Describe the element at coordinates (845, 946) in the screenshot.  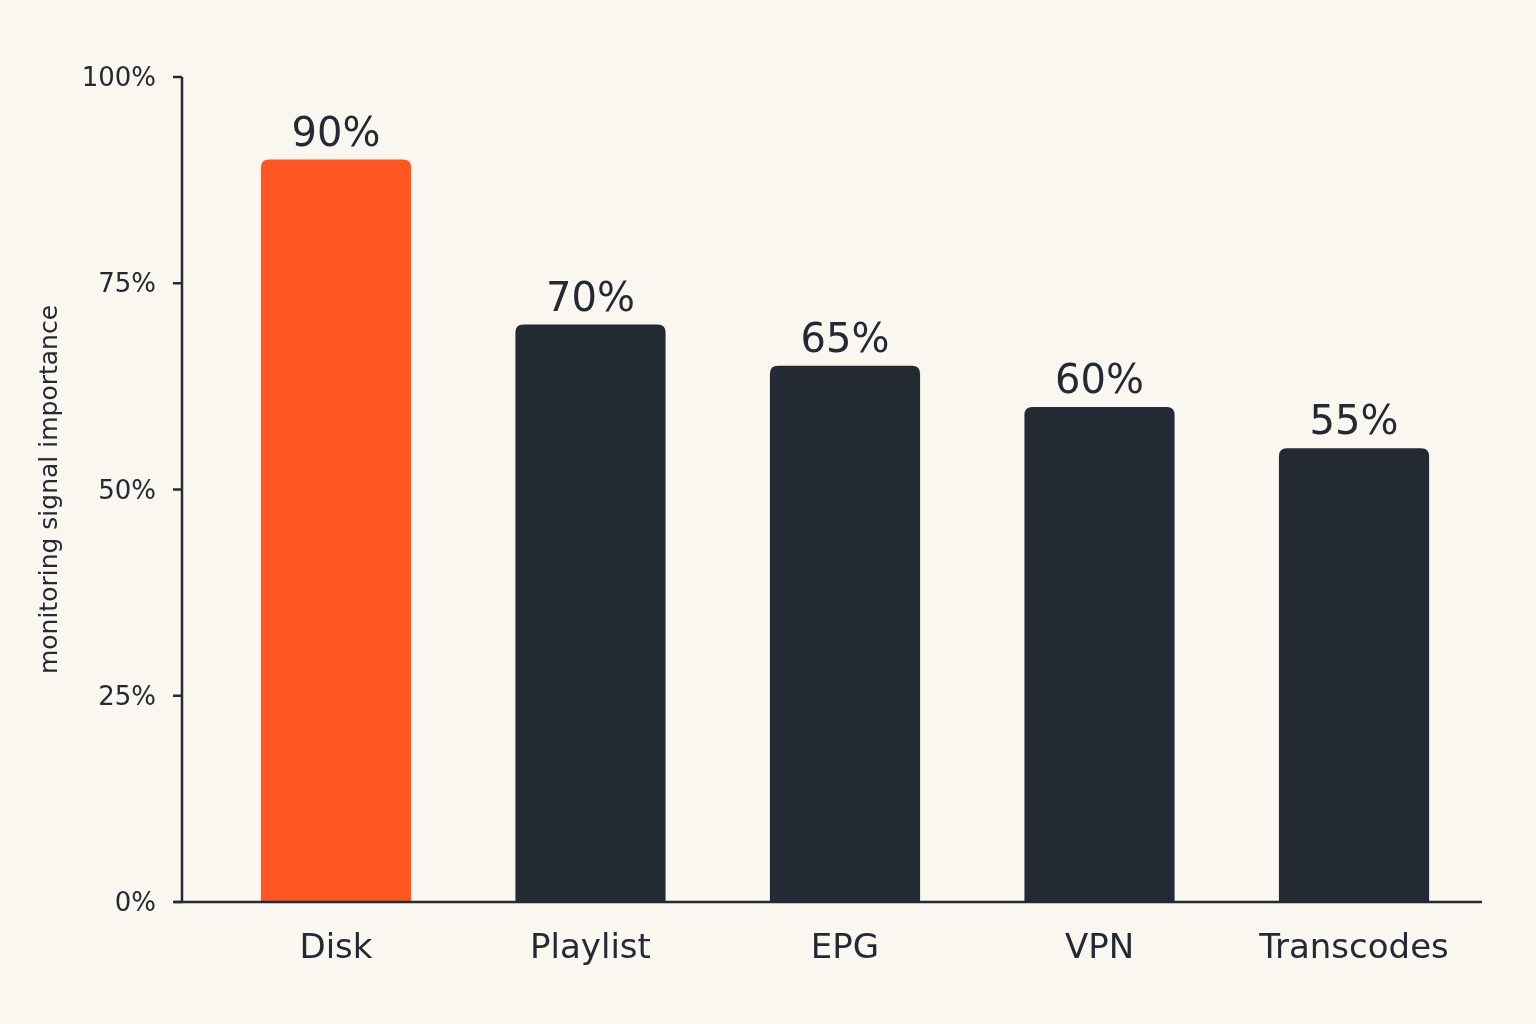
I see `x-tick-label: EPG` at that location.